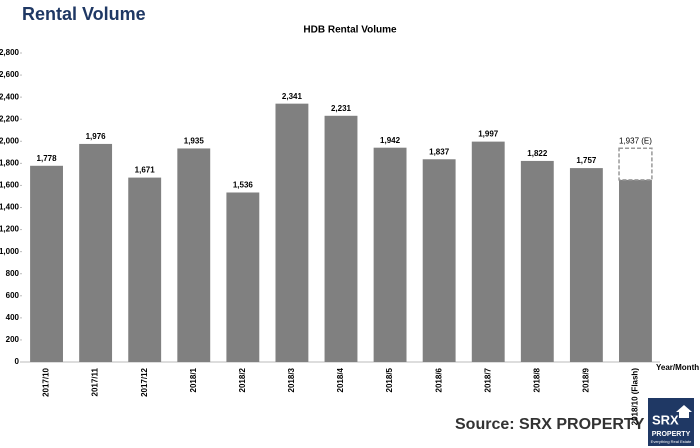 Image resolution: width=700 pixels, height=448 pixels. What do you see at coordinates (389, 379) in the screenshot?
I see `x-tick-label: 2018/5` at bounding box center [389, 379].